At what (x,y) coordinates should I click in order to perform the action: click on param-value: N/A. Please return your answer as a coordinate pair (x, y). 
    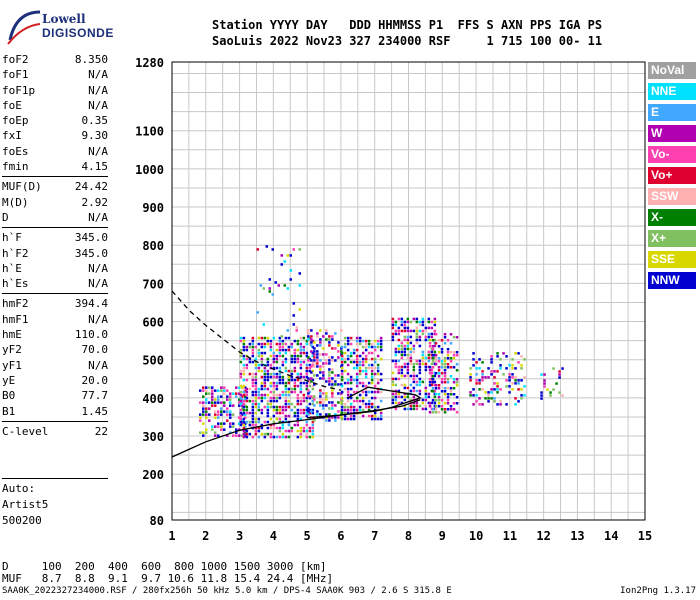
    Looking at the image, I should click on (98, 284).